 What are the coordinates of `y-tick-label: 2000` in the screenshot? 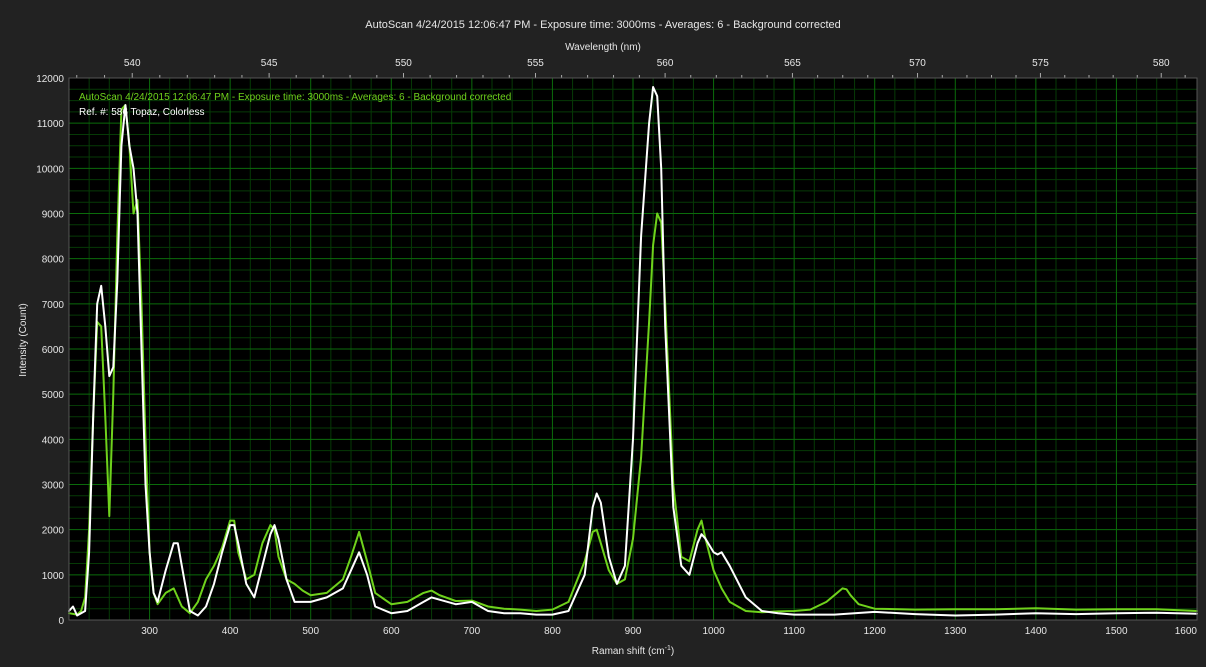 It's located at (53, 531).